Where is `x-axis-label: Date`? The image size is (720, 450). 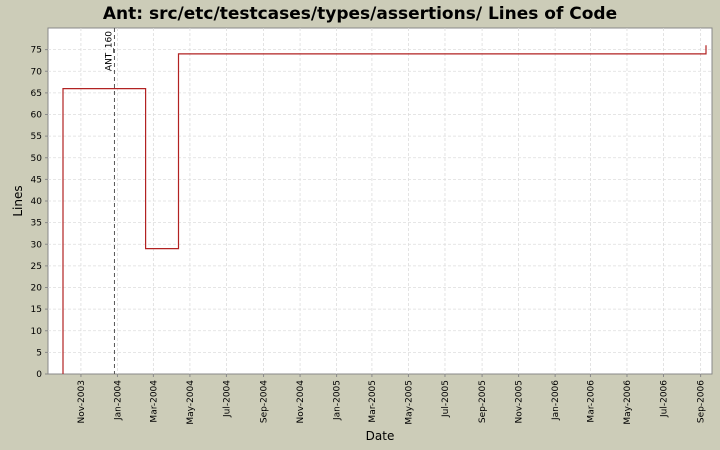 x-axis-label: Date is located at coordinates (380, 436).